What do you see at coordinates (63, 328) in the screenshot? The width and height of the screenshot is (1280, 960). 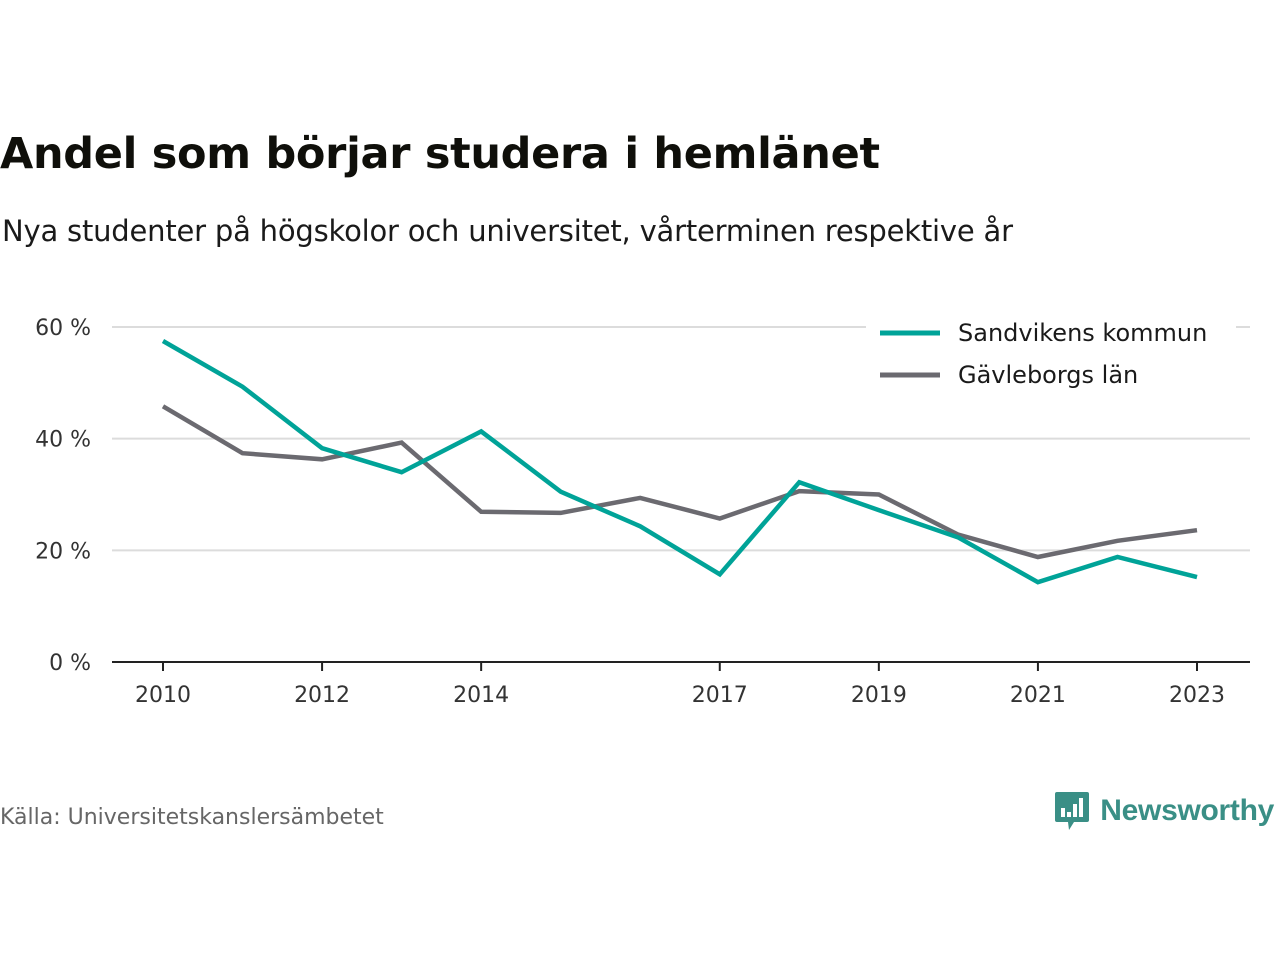 I see `y-tick-label: 60 %` at bounding box center [63, 328].